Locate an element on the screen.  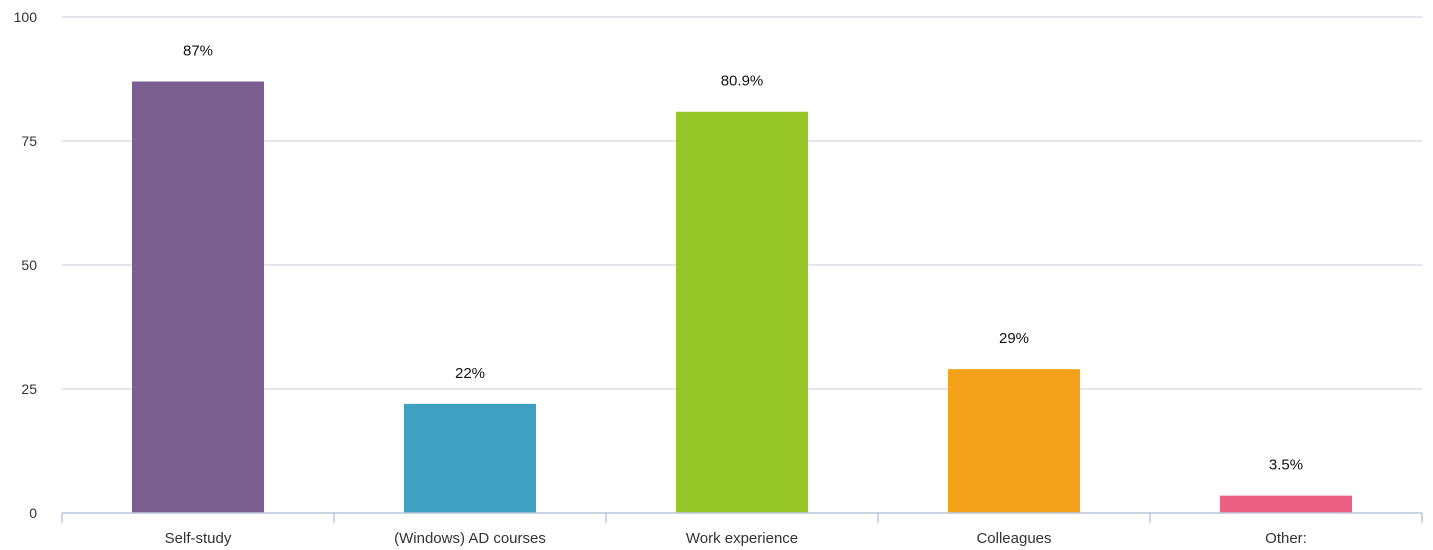
y-tick-label: 75 is located at coordinates (29, 141).